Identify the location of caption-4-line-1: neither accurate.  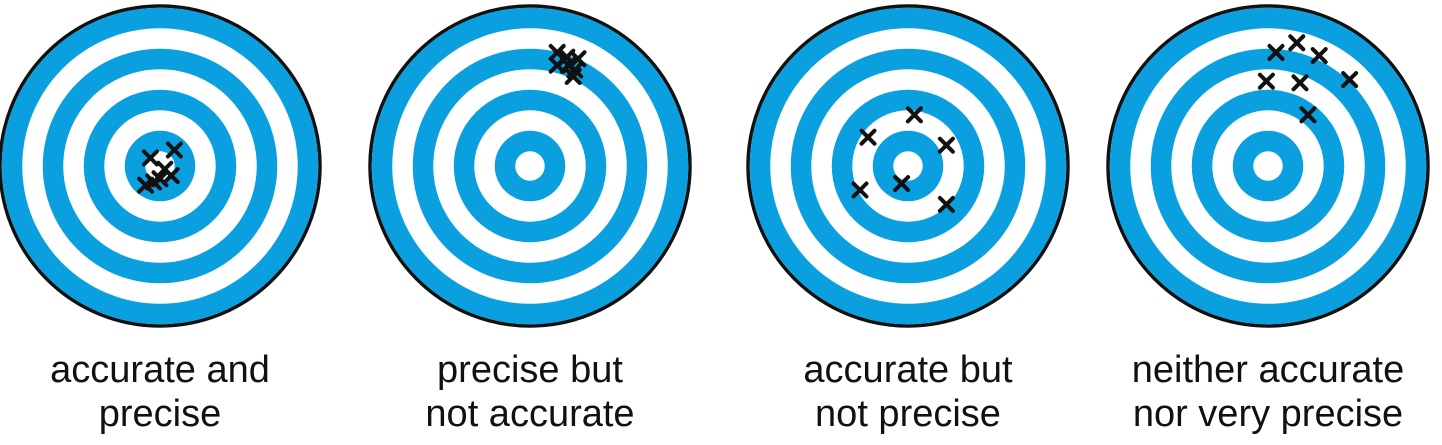
(1268, 370).